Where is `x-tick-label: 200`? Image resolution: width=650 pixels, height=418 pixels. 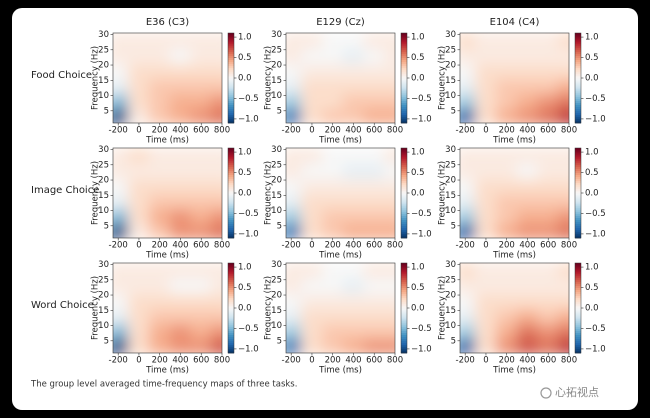 x-tick-label: 200 is located at coordinates (507, 246).